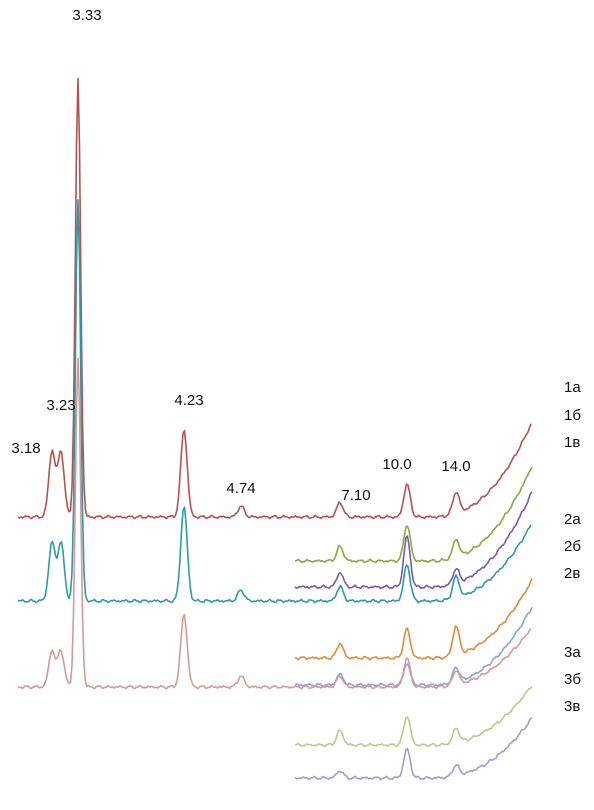  What do you see at coordinates (572, 519) in the screenshot?
I see `legend-label: 2а` at bounding box center [572, 519].